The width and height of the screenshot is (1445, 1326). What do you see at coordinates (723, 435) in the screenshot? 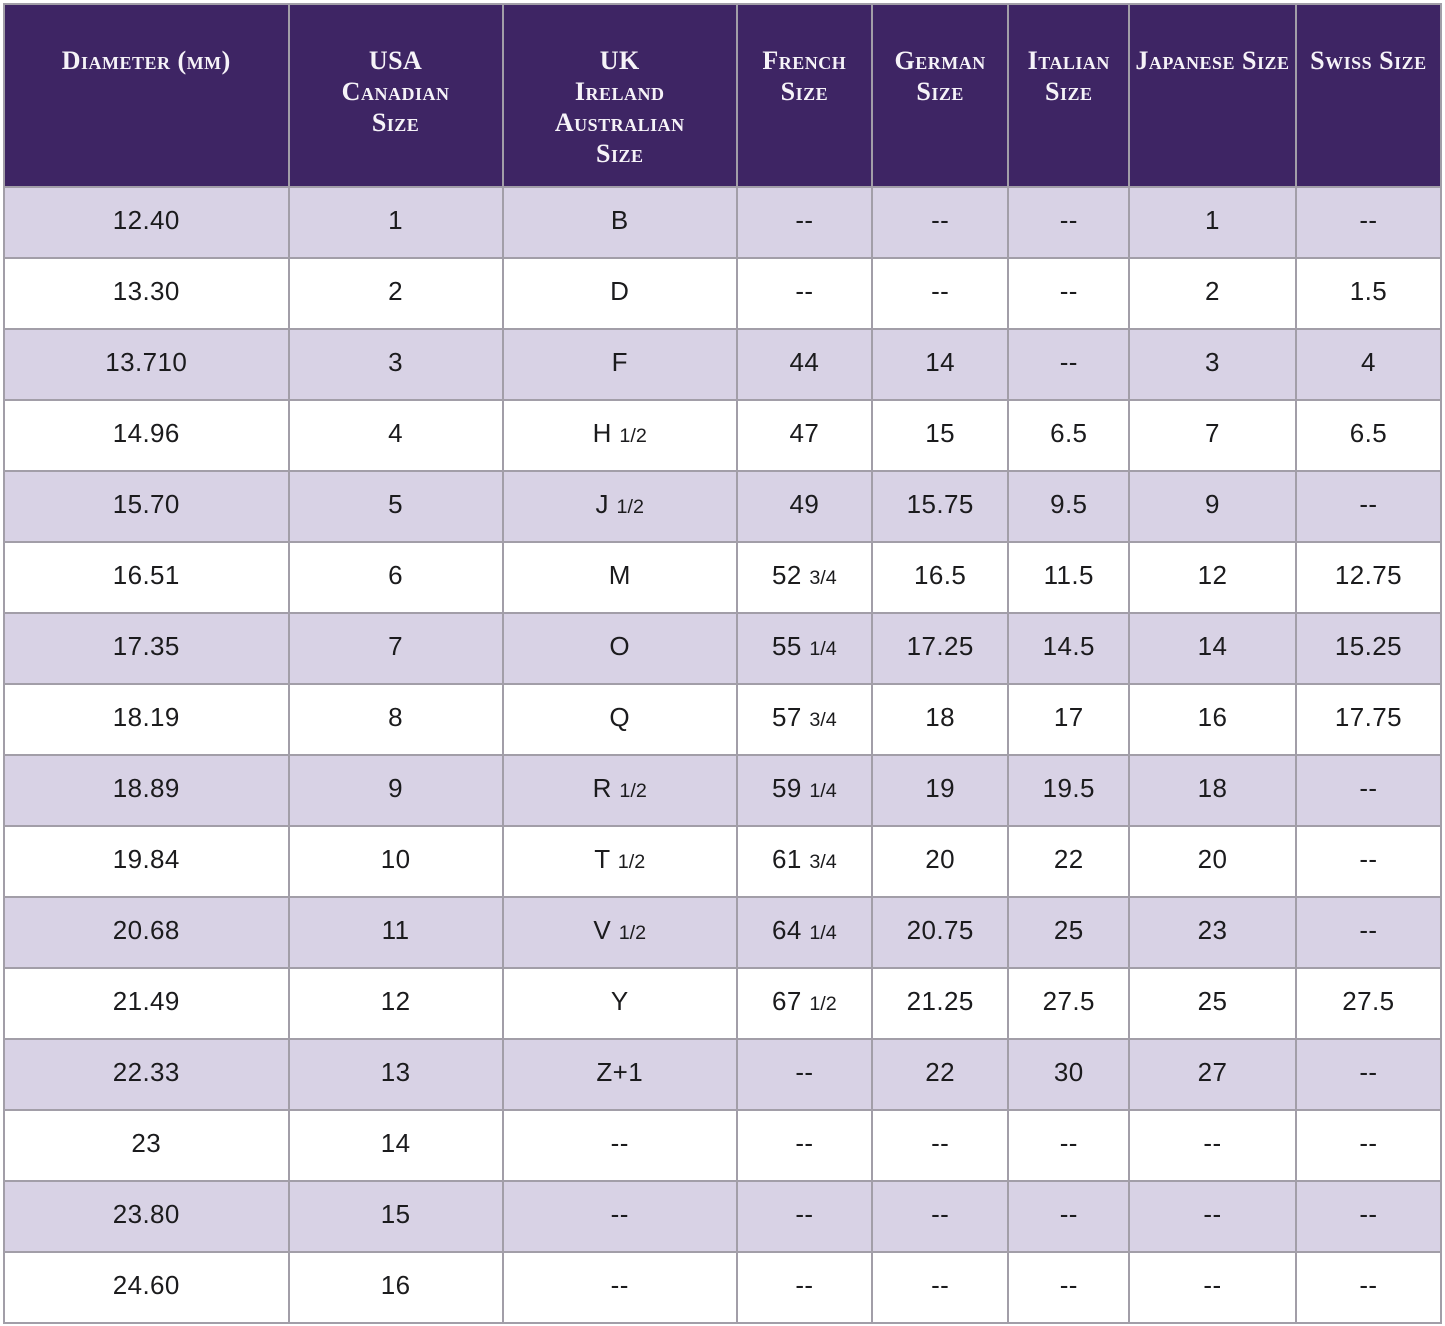
I see `table-row: 14.96 4 H 1/2 47 15 6.5 7 6.5` at bounding box center [723, 435].